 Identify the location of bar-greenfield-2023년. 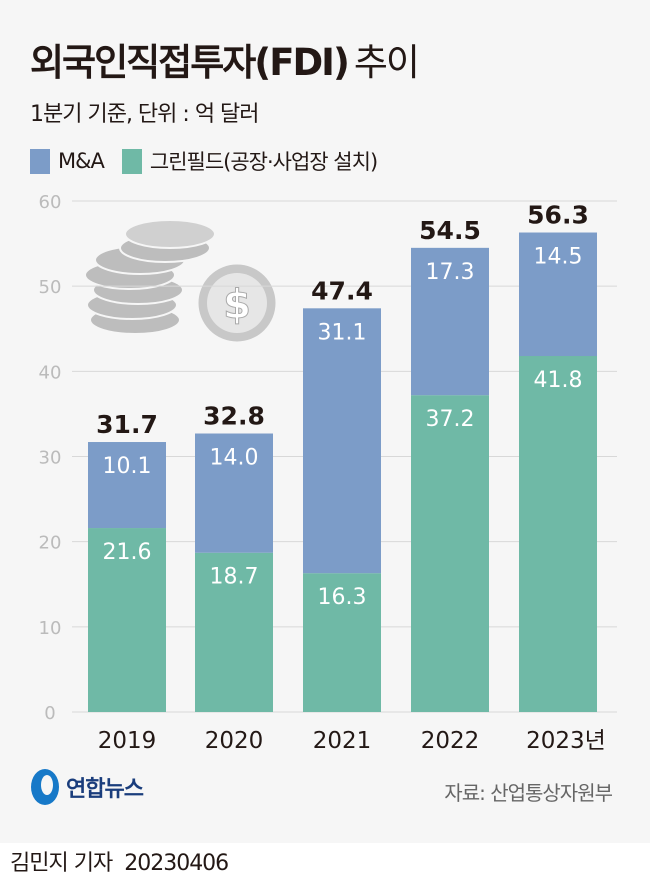
(558, 534).